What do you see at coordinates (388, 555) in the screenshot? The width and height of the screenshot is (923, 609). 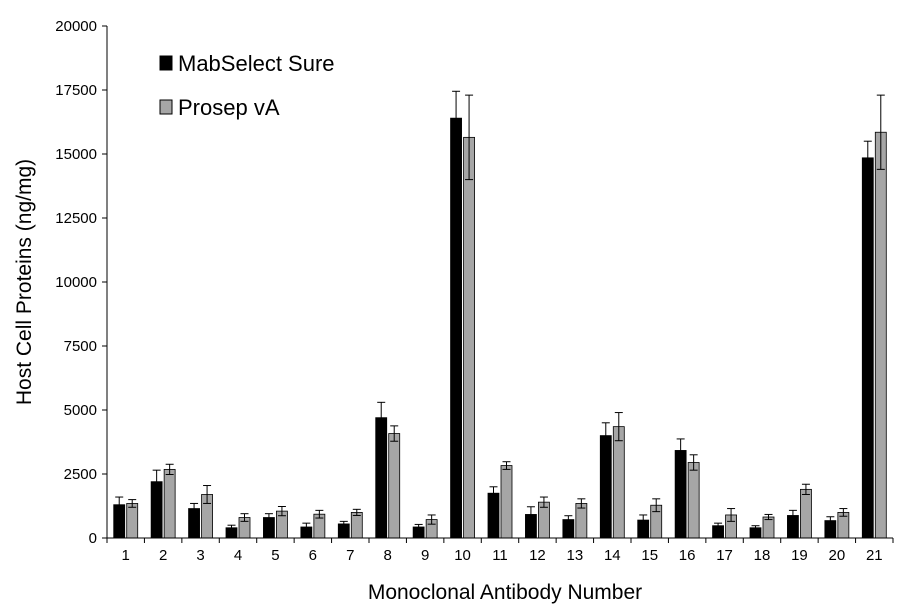 I see `x-tick-label: 8` at bounding box center [388, 555].